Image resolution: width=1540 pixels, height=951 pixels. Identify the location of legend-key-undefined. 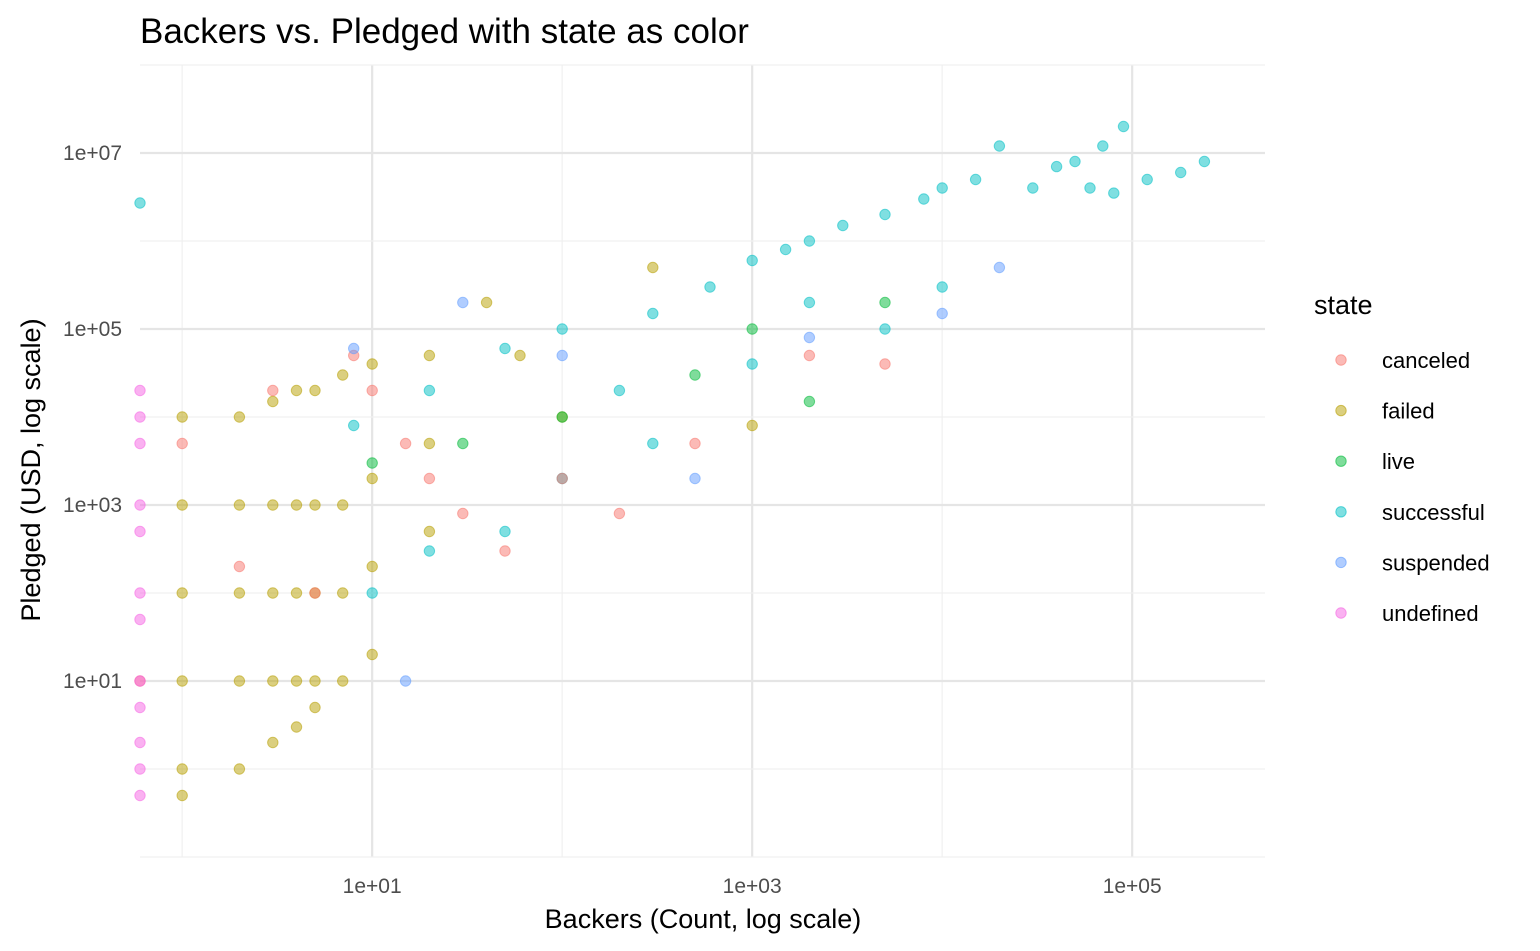
(1341, 613).